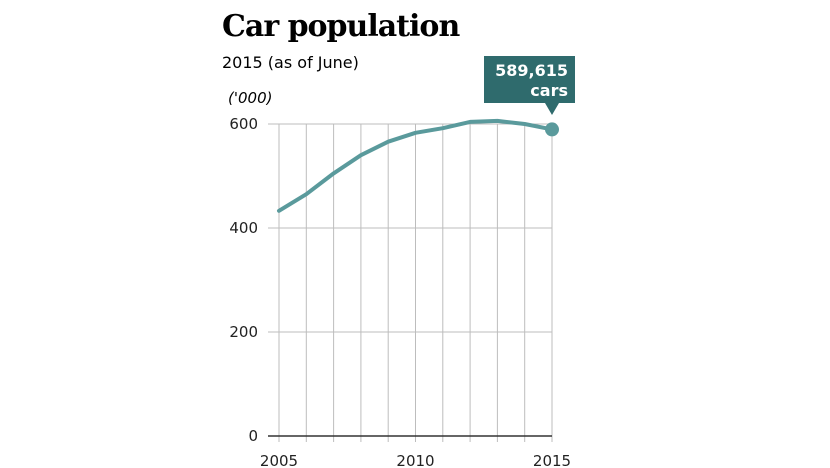 Image resolution: width=830 pixels, height=468 pixels. Describe the element at coordinates (243, 124) in the screenshot. I see `y-tick-label-600: 600` at that location.